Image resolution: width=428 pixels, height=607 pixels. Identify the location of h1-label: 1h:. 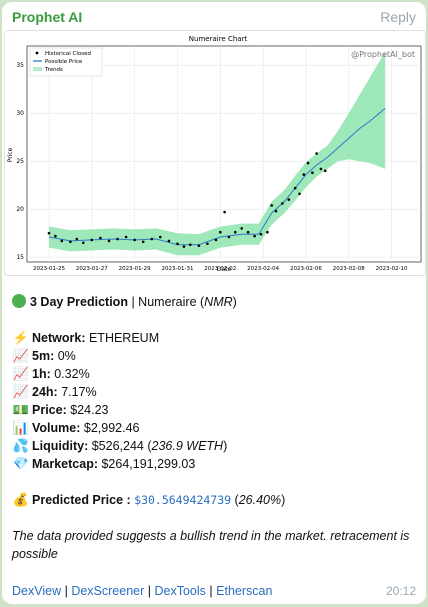
(41, 374).